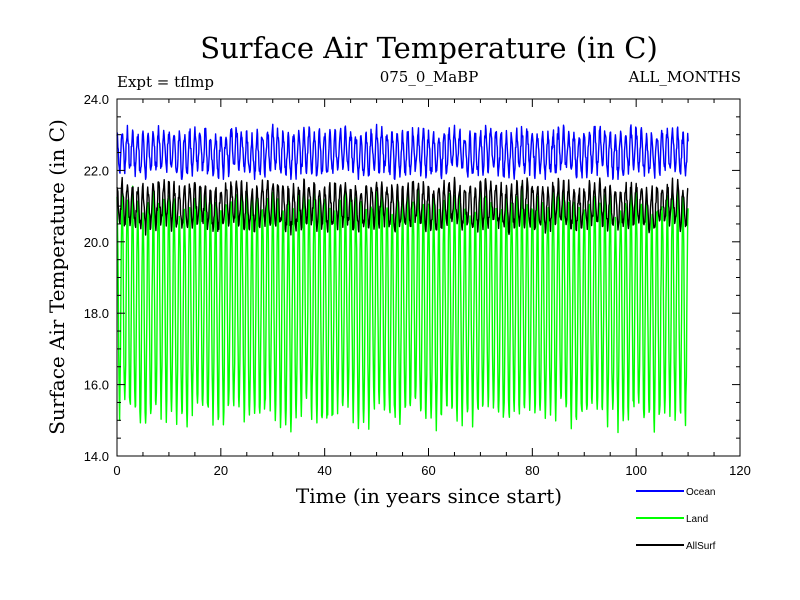  Describe the element at coordinates (96, 313) in the screenshot. I see `y-tick-label: 18.0` at that location.